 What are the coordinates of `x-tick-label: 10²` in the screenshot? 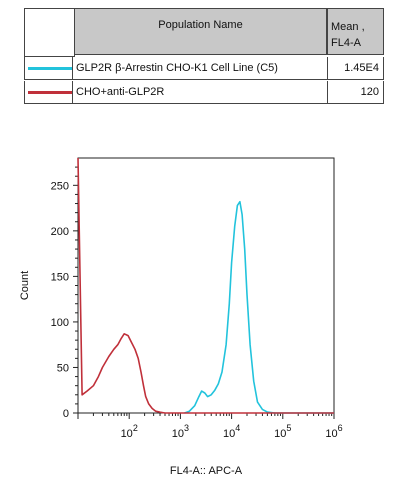 It's located at (129, 431).